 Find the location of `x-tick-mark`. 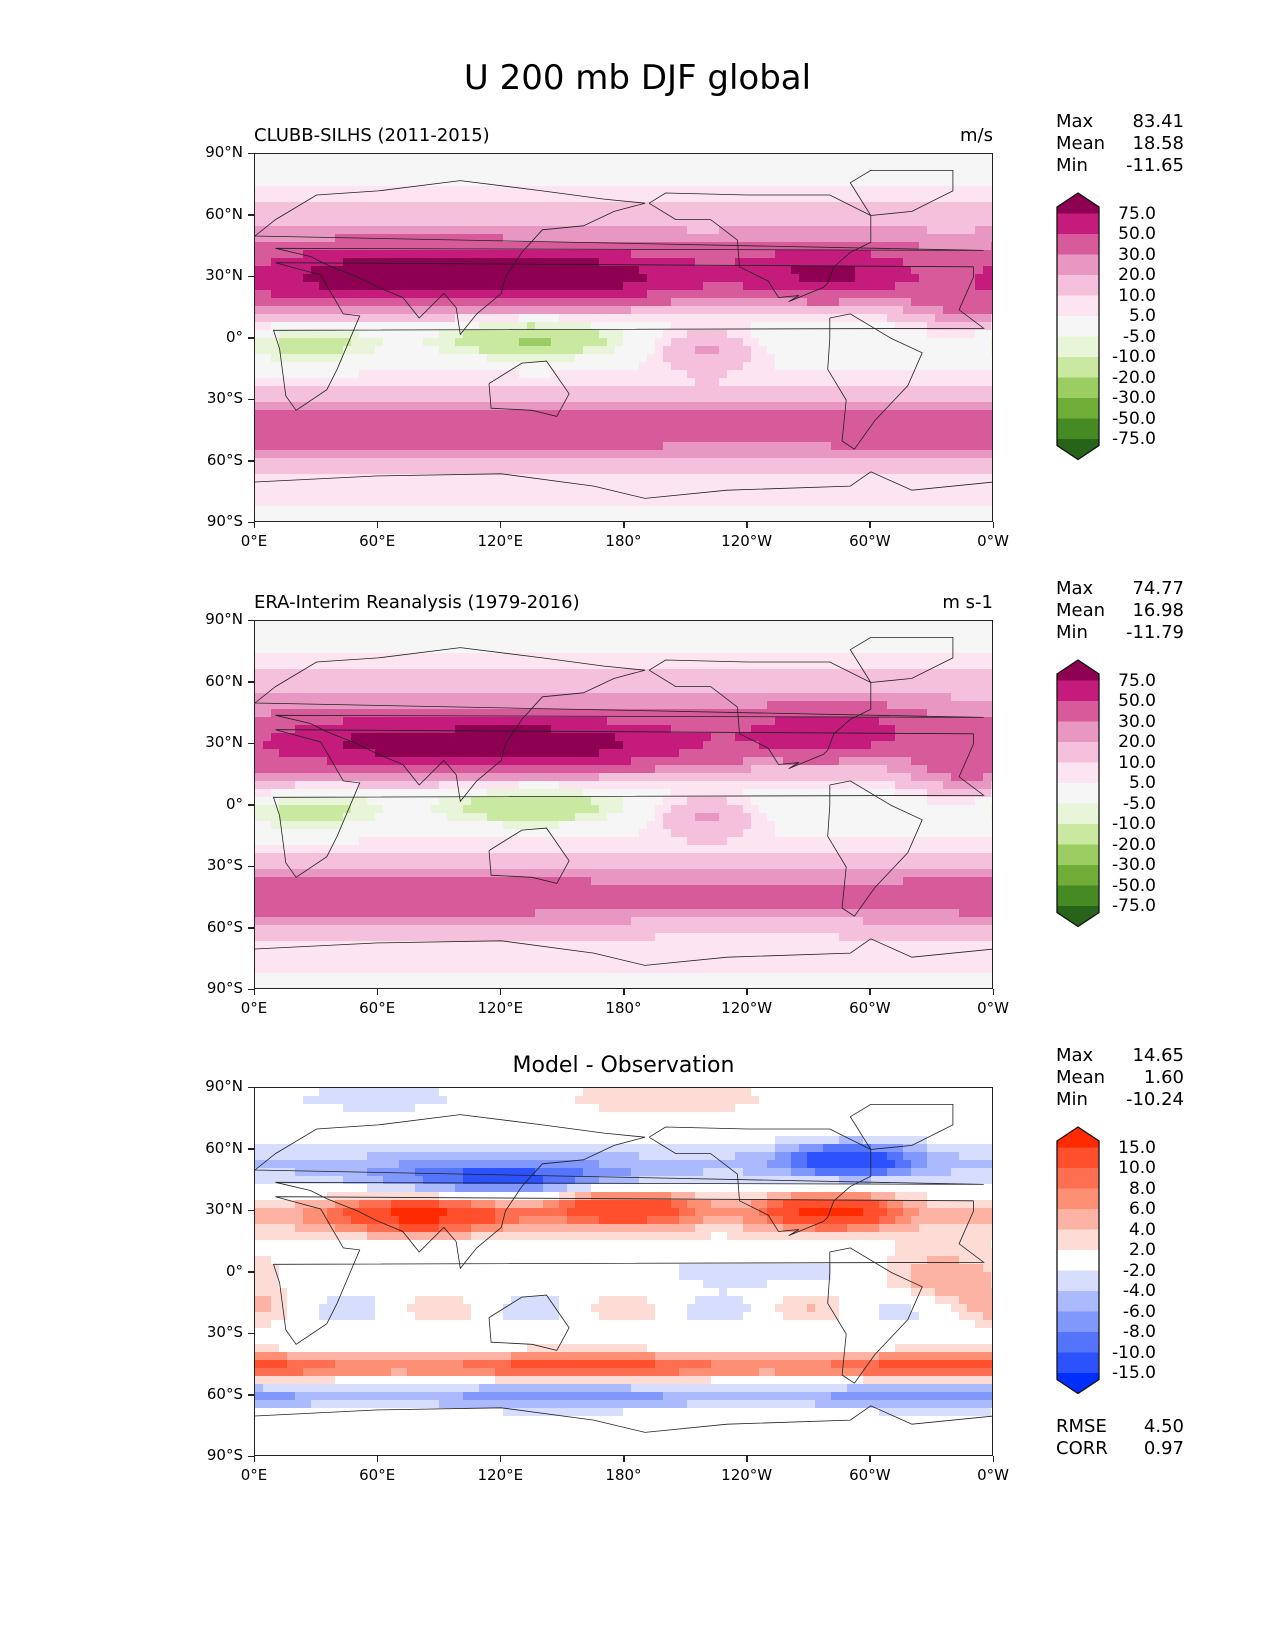

x-tick-mark is located at coordinates (624, 525).